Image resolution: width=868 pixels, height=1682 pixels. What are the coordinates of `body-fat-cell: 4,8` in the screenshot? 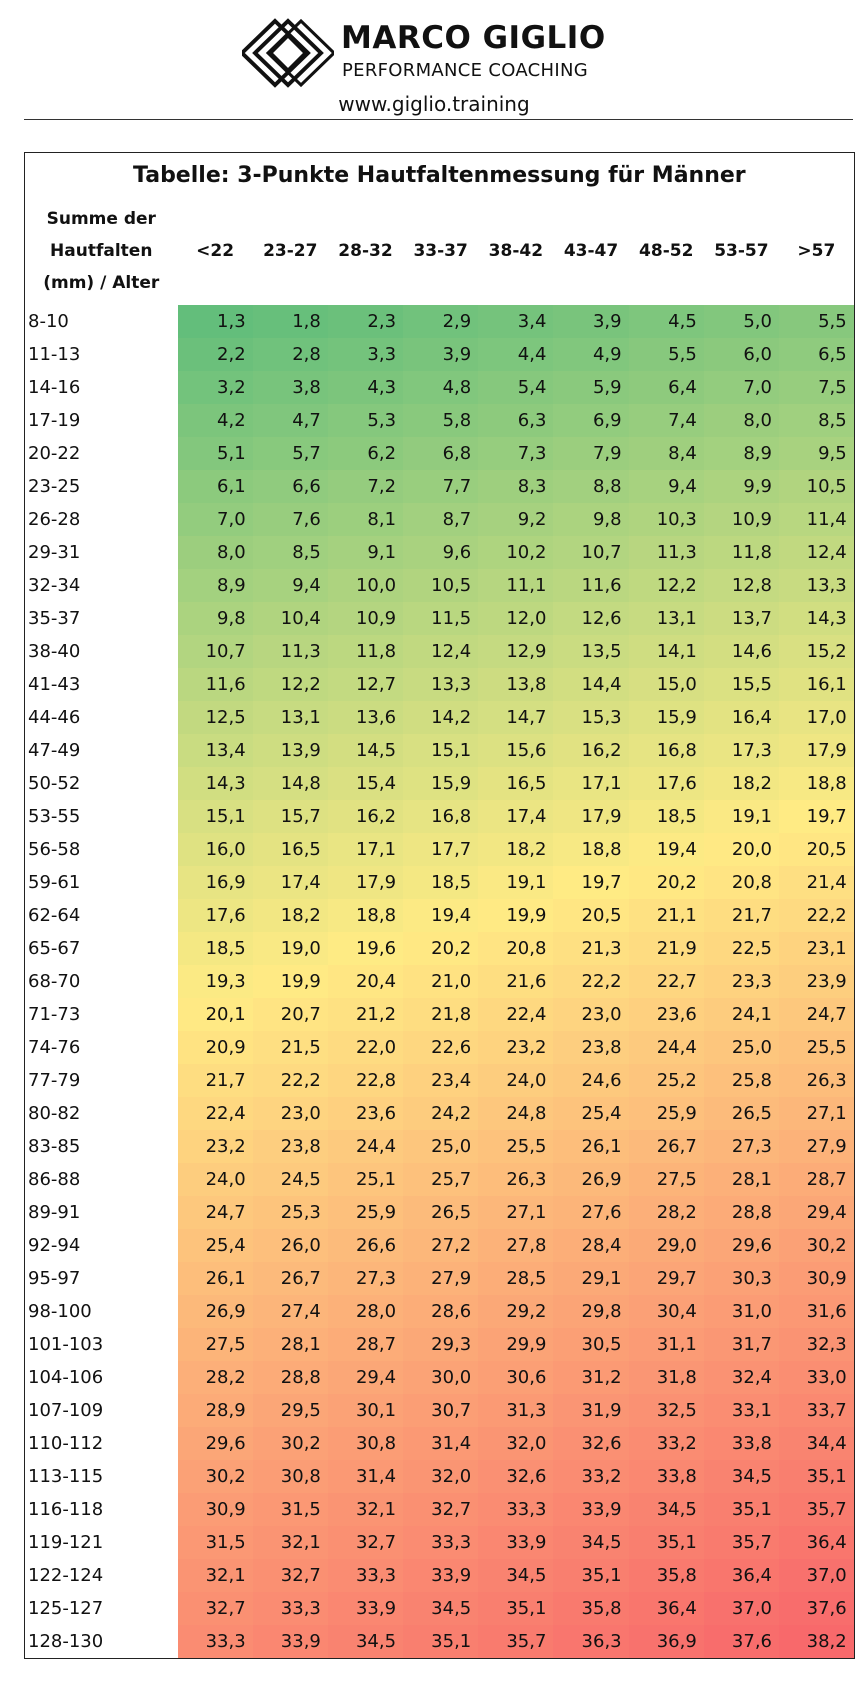 It's located at (441, 387).